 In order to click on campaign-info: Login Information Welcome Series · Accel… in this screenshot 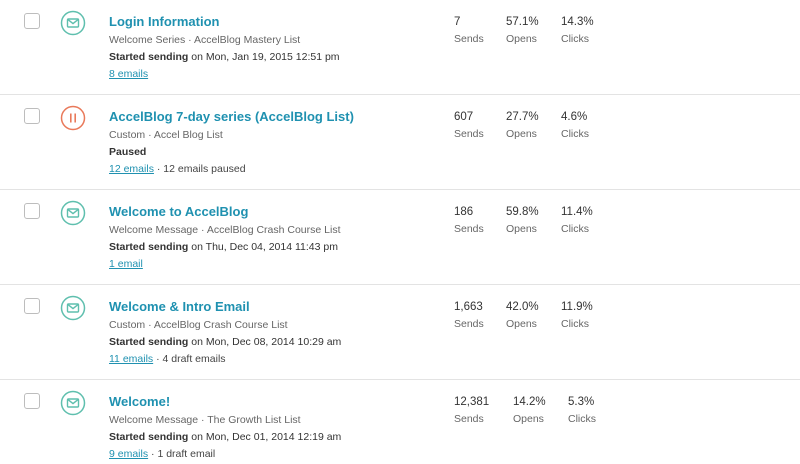, I will do `click(274, 47)`.